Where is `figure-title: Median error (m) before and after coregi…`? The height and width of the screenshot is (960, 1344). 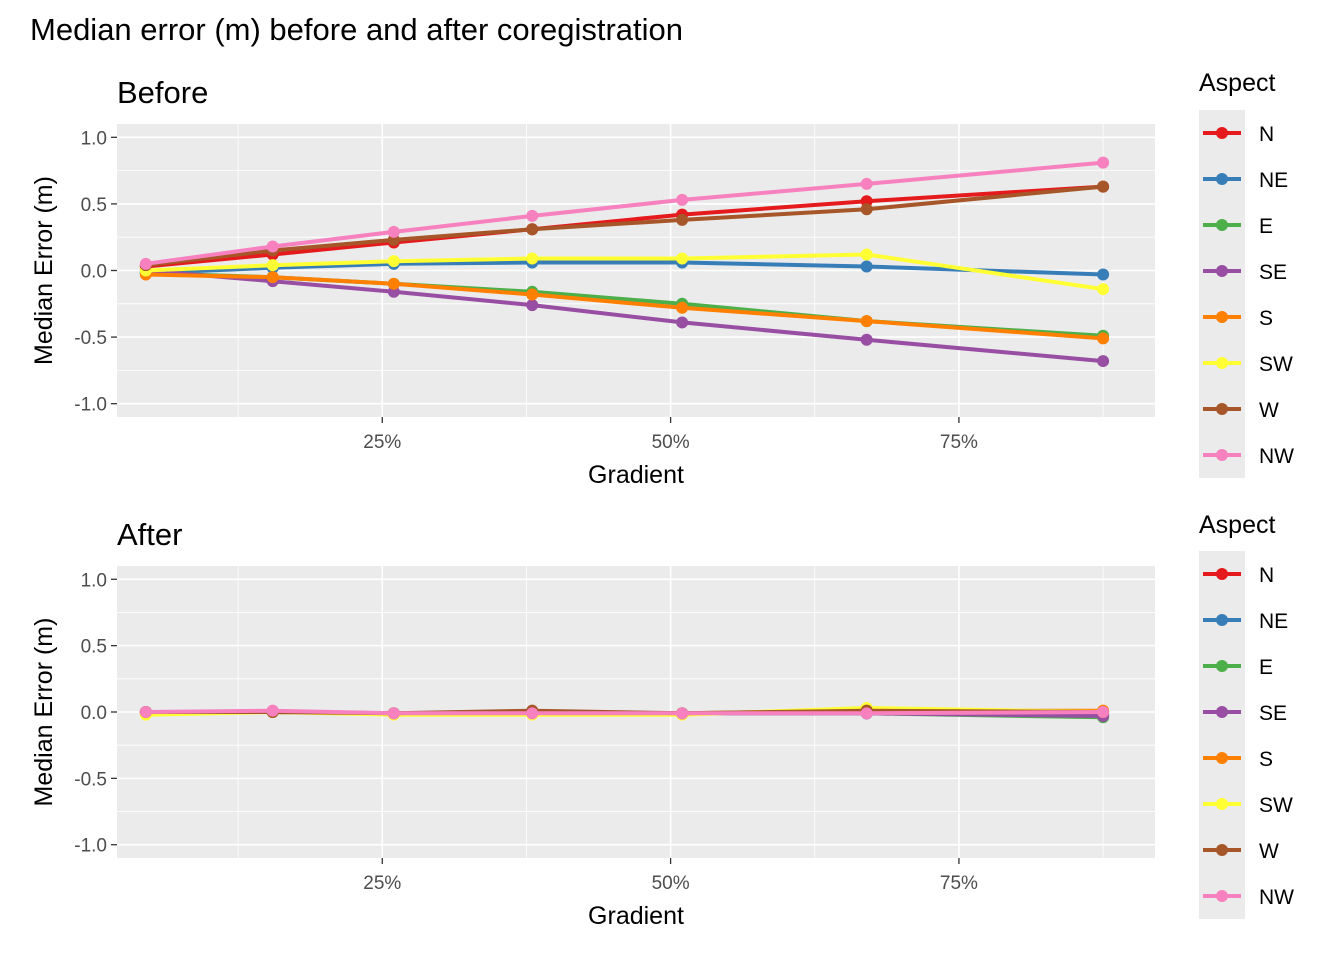 figure-title: Median error (m) before and after coregi… is located at coordinates (357, 29).